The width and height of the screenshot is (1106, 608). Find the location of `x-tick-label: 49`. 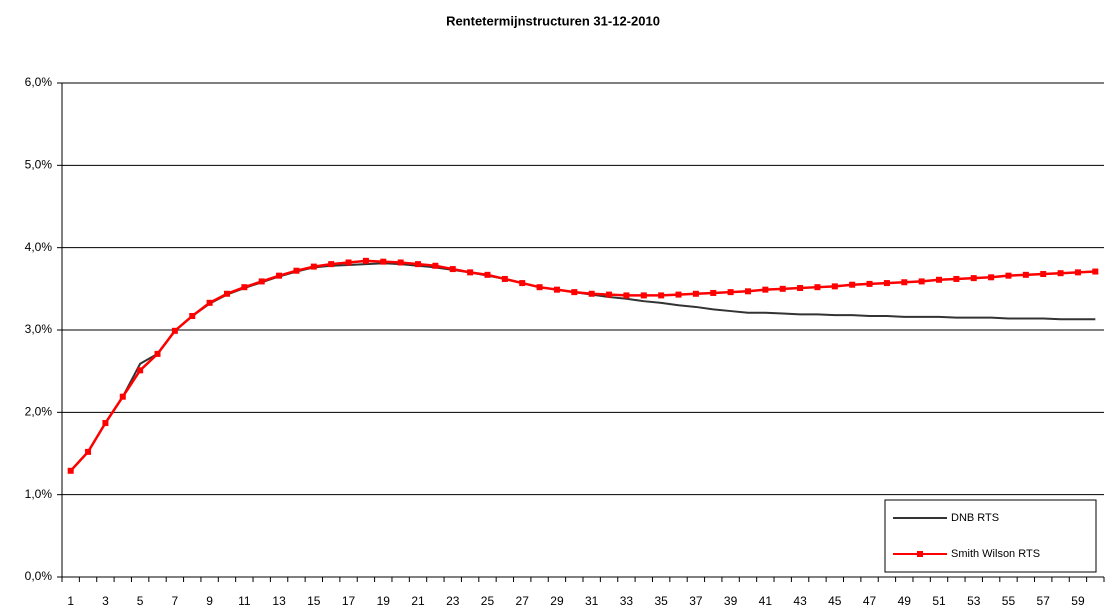

x-tick-label: 49 is located at coordinates (905, 601).